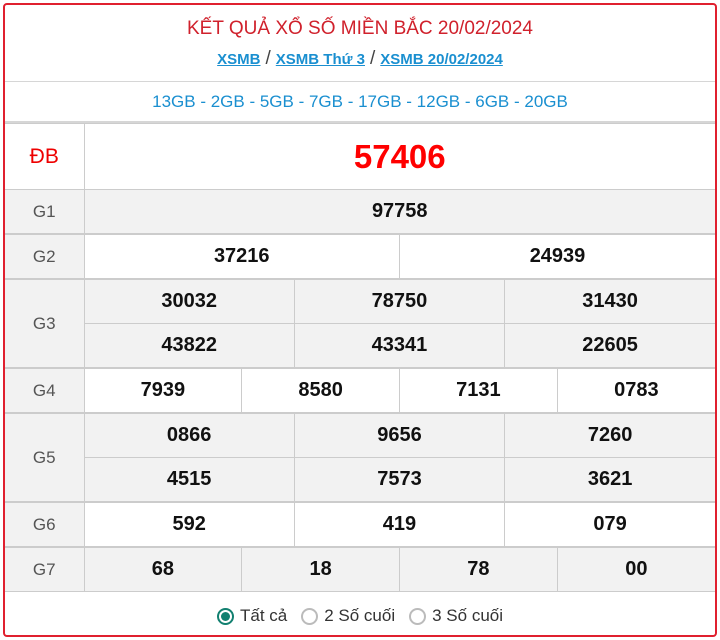 The width and height of the screenshot is (720, 640). Describe the element at coordinates (478, 569) in the screenshot. I see `prize-value: 78` at that location.